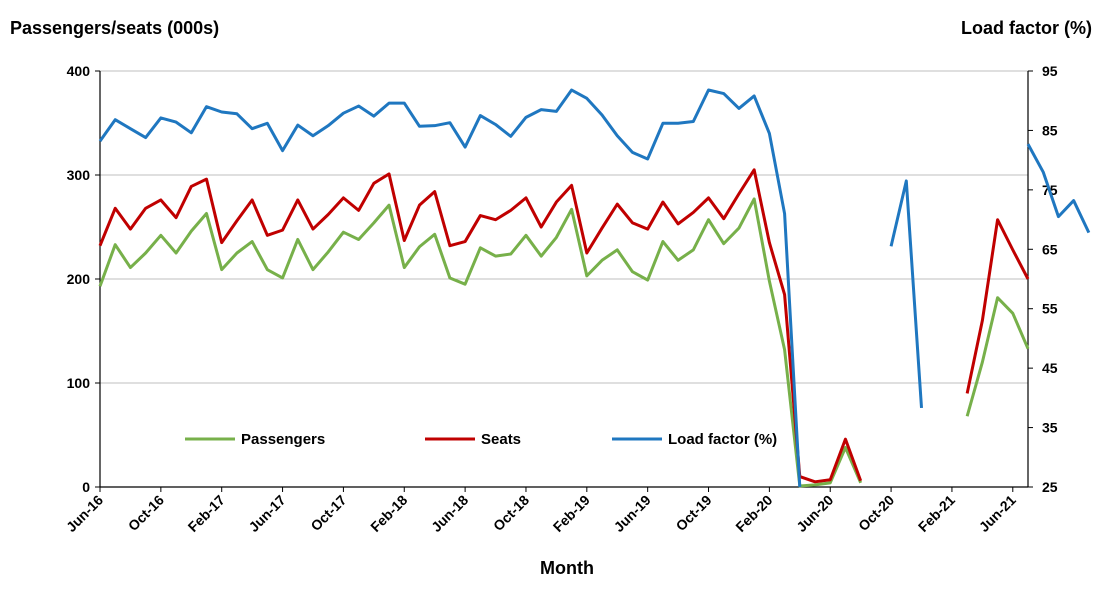 The image size is (1097, 591). I want to click on legend-label: Seats, so click(501, 439).